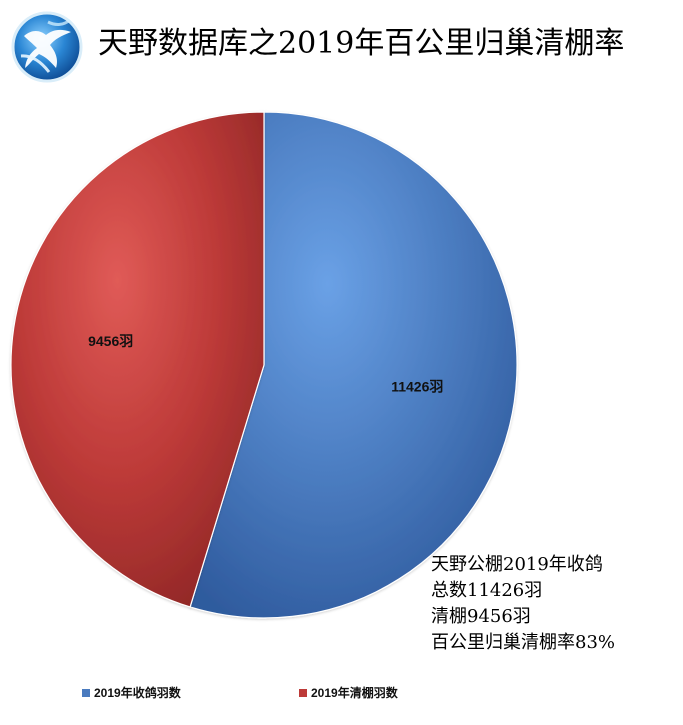 The width and height of the screenshot is (683, 725). What do you see at coordinates (361, 43) in the screenshot?
I see `page-title: 天野数据库之2019年百公里归巢清棚率` at bounding box center [361, 43].